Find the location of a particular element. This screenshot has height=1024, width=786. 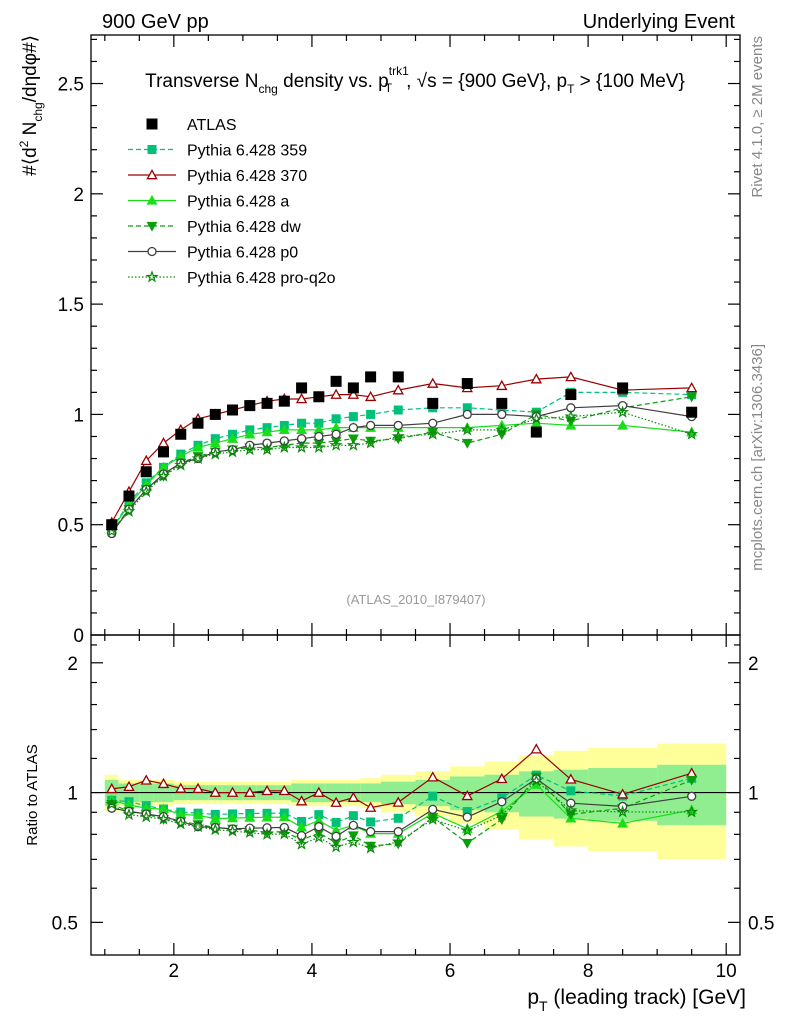

legend-label: Pythia 6.428 pro-q2o is located at coordinates (261, 278).